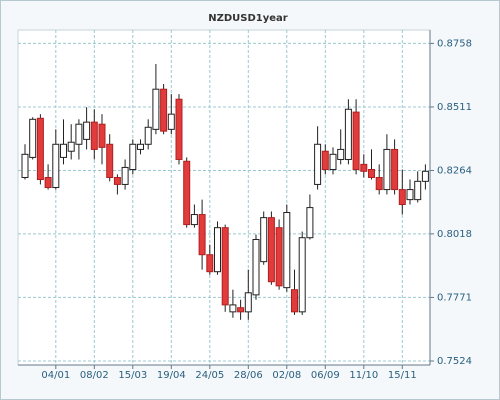  I want to click on x-tick-label: 11/10, so click(363, 375).